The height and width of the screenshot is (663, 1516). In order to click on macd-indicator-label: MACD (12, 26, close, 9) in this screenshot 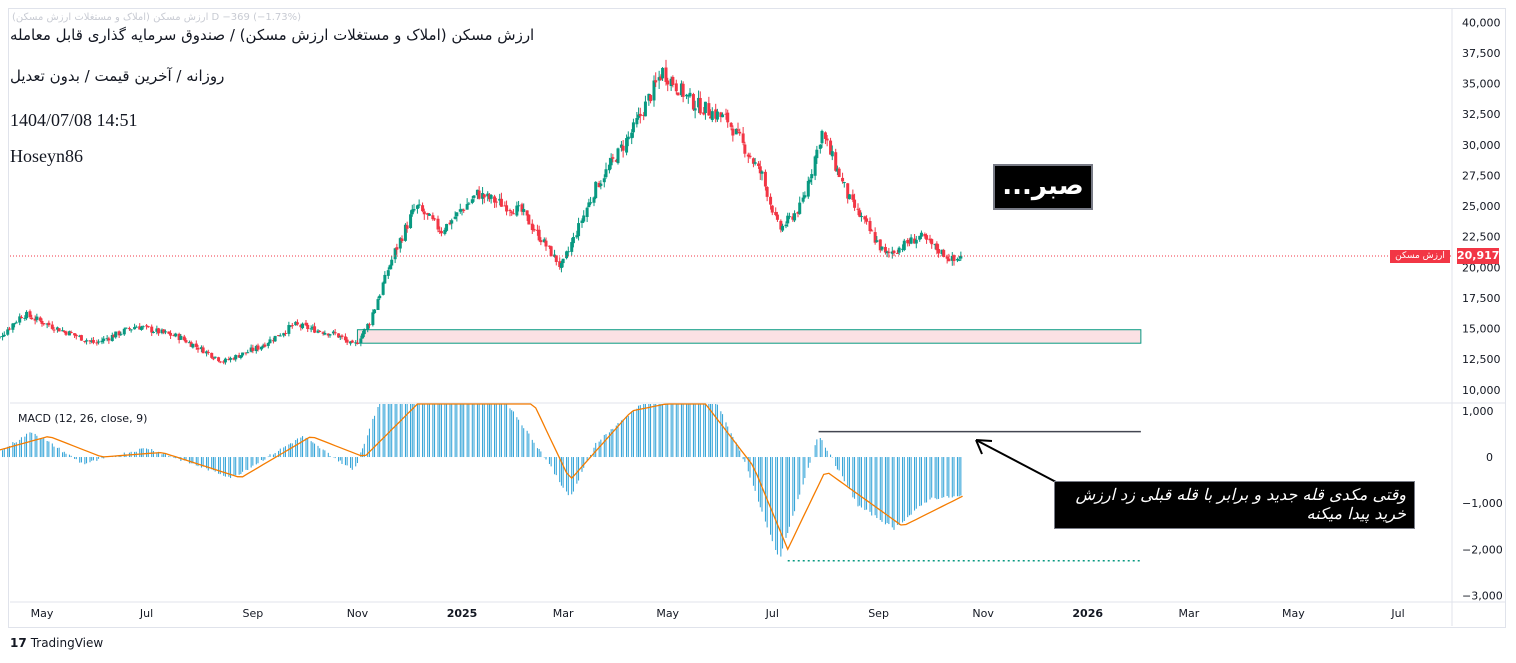, I will do `click(83, 418)`.